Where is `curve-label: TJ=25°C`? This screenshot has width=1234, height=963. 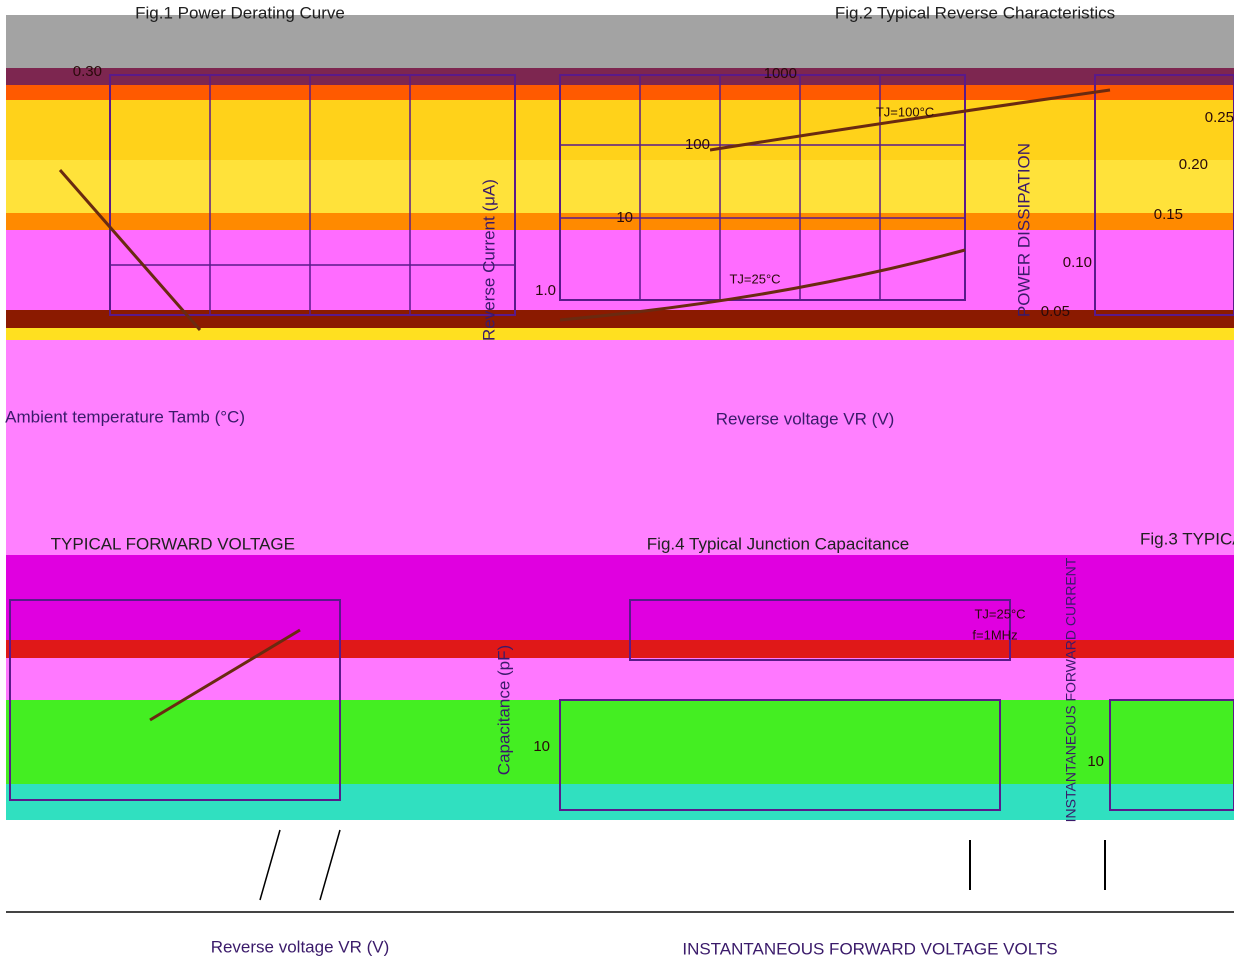 curve-label: TJ=25°C is located at coordinates (754, 278).